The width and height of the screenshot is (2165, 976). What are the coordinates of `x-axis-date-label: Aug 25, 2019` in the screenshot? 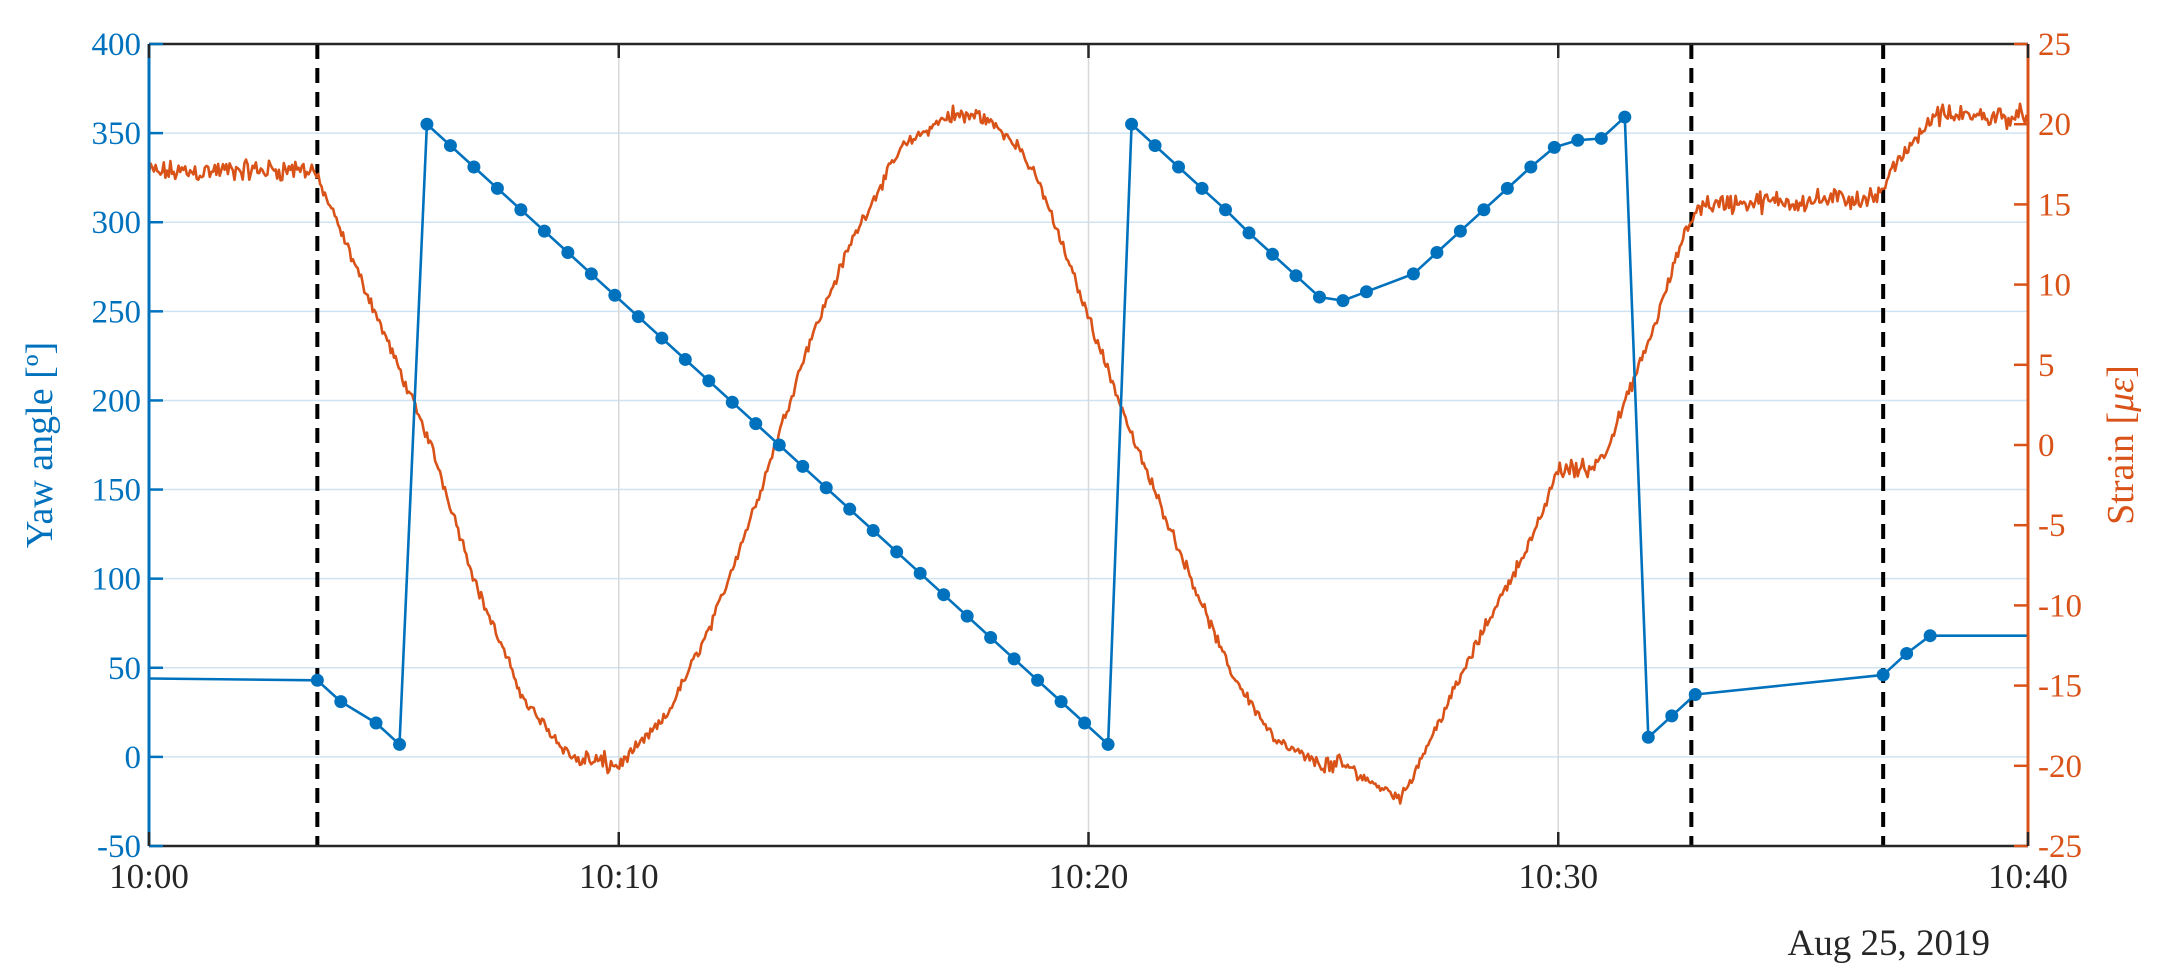 It's located at (1889, 943).